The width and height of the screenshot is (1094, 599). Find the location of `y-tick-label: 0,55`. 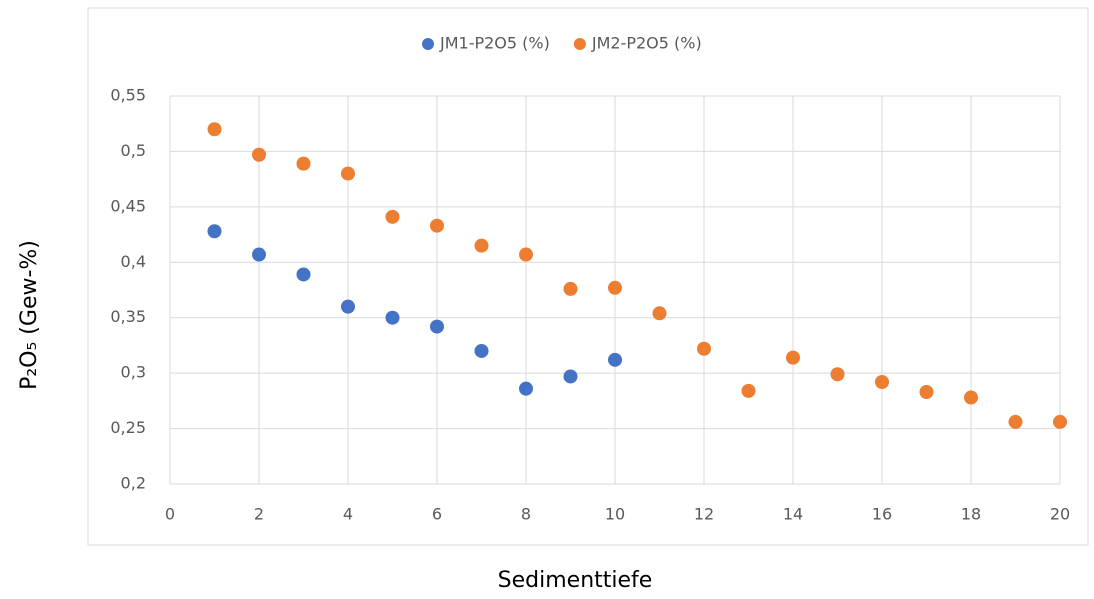

y-tick-label: 0,55 is located at coordinates (128, 95).